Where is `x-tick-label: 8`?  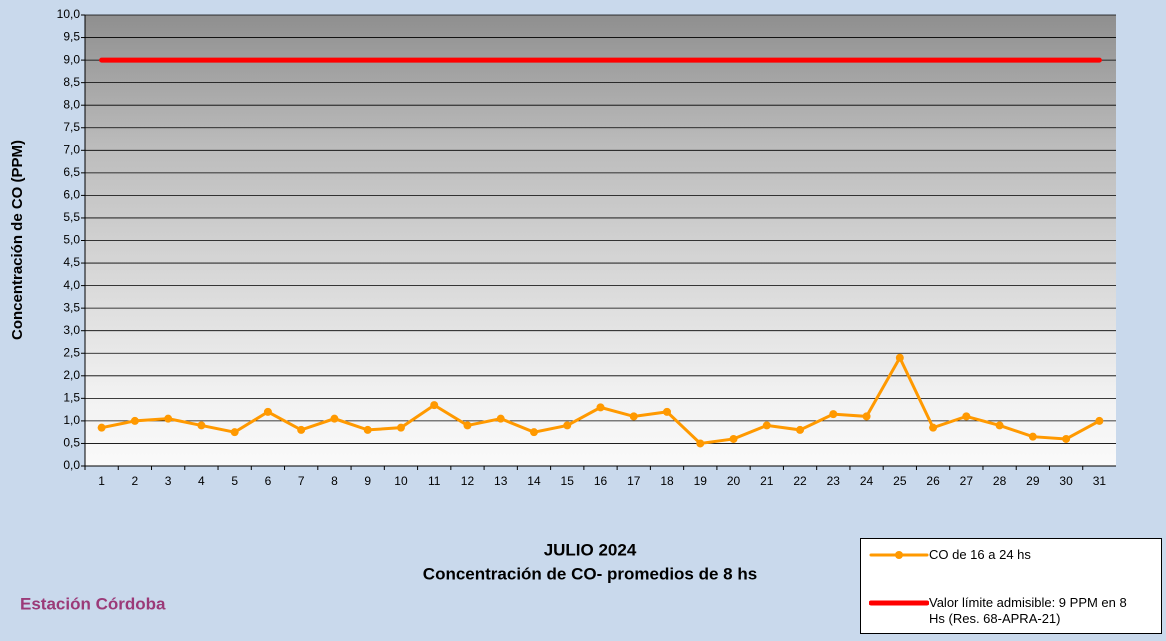 x-tick-label: 8 is located at coordinates (334, 481).